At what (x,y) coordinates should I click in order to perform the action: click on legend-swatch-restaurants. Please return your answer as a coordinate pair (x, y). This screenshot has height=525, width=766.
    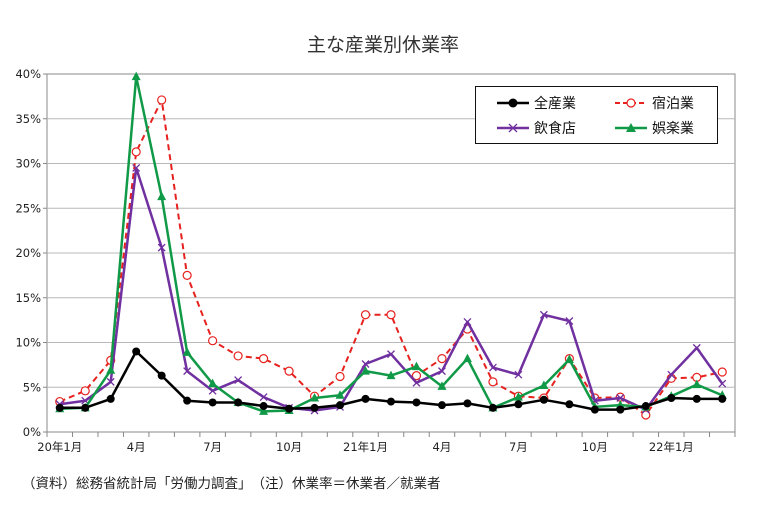
    Looking at the image, I should click on (513, 128).